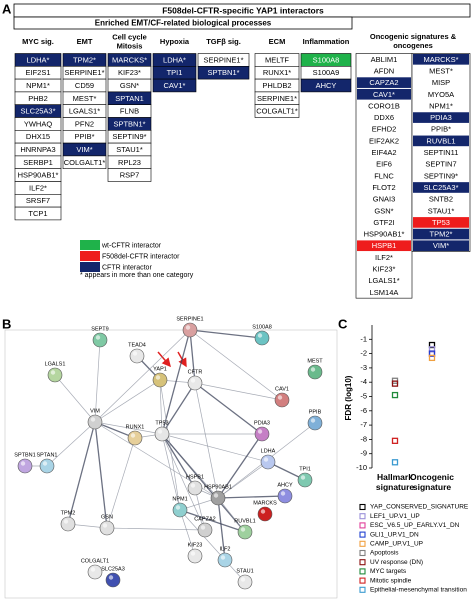 The width and height of the screenshot is (474, 600). I want to click on node-label: HSP90AB1, so click(218, 487).